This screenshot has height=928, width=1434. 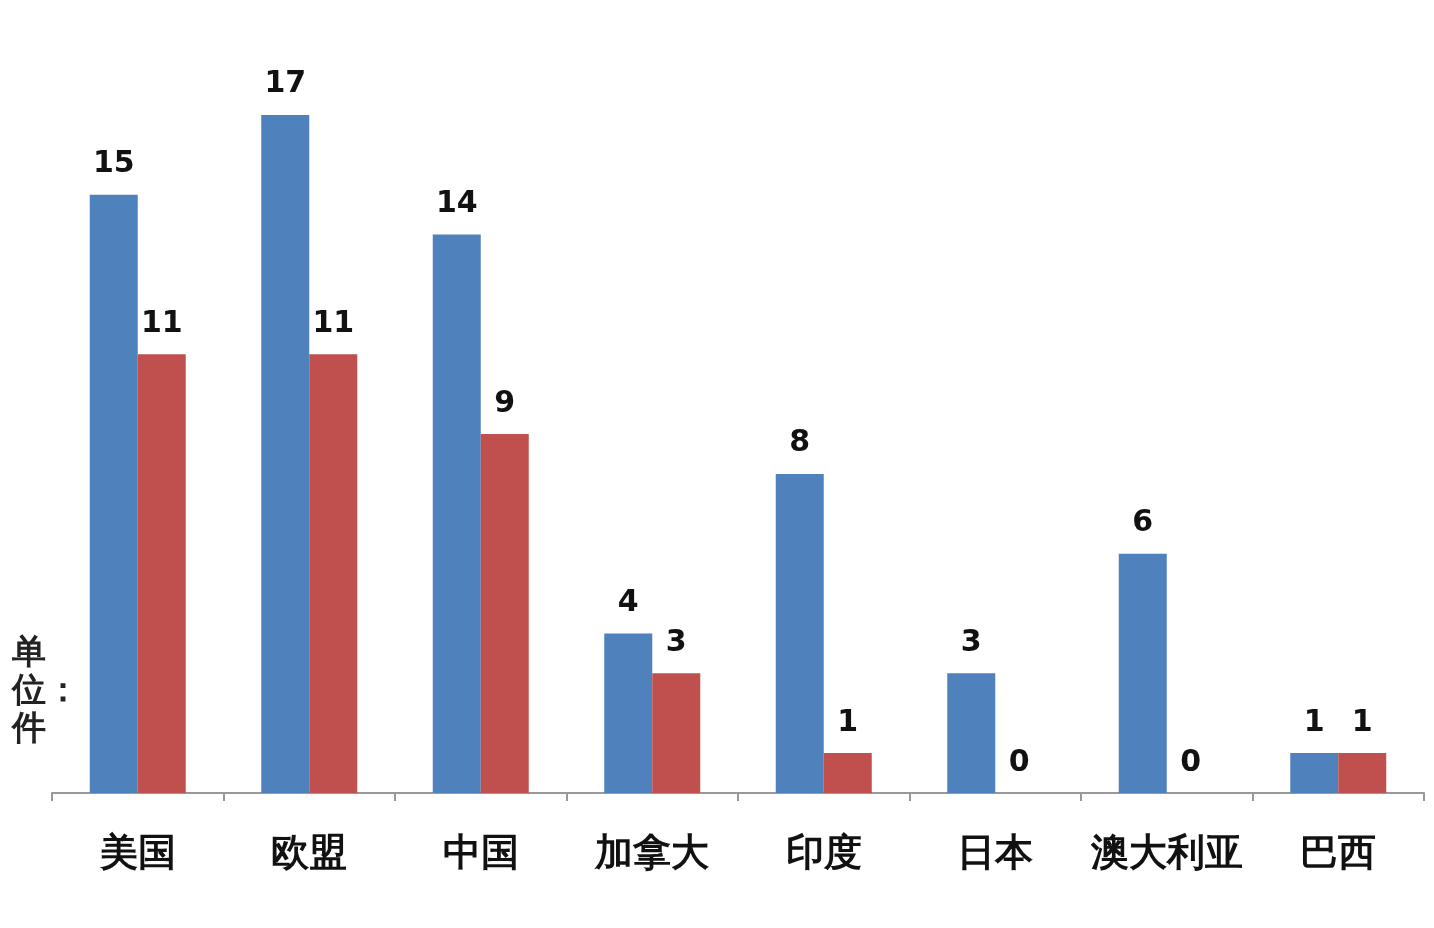 What do you see at coordinates (800, 441) in the screenshot?
I see `data-label: 8` at bounding box center [800, 441].